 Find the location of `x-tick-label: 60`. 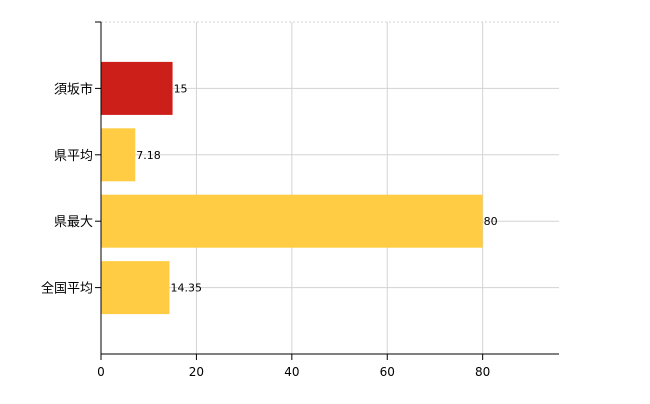

x-tick-label: 60 is located at coordinates (387, 372).